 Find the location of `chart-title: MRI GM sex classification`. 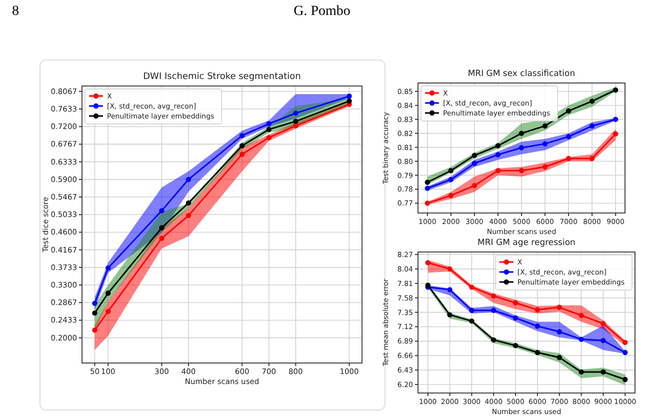

chart-title: MRI GM sex classification is located at coordinates (522, 74).